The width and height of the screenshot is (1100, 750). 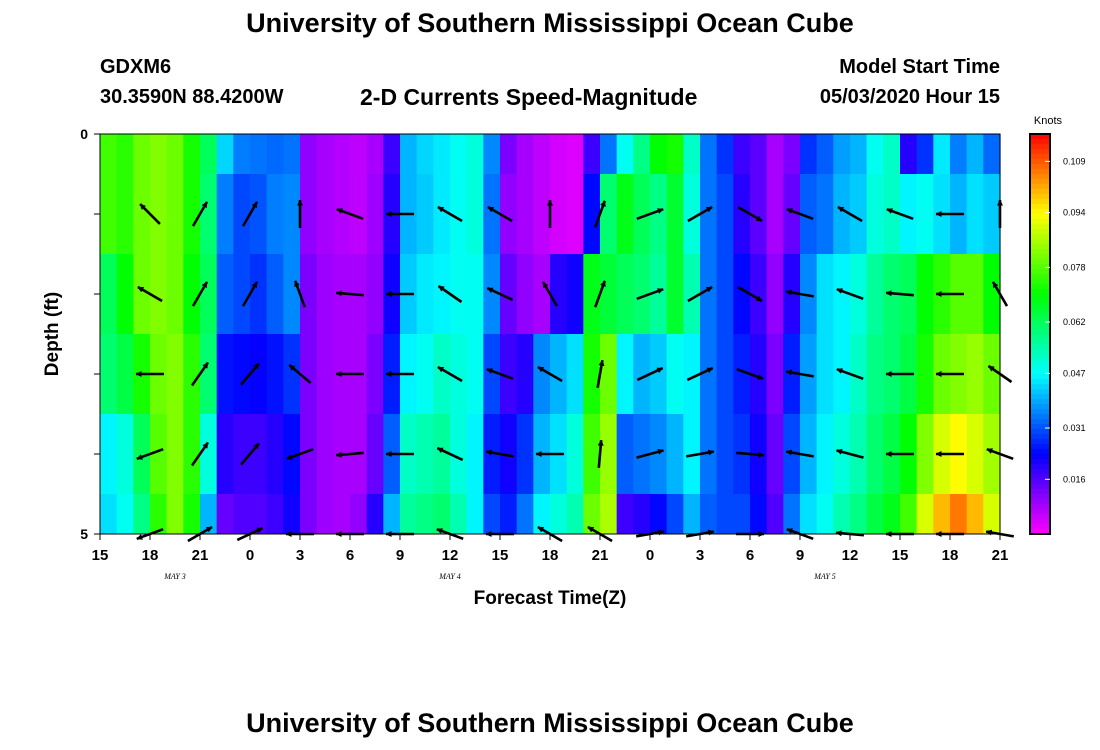 What do you see at coordinates (550, 598) in the screenshot?
I see `x-axis-label: Forecast Time(Z)` at bounding box center [550, 598].